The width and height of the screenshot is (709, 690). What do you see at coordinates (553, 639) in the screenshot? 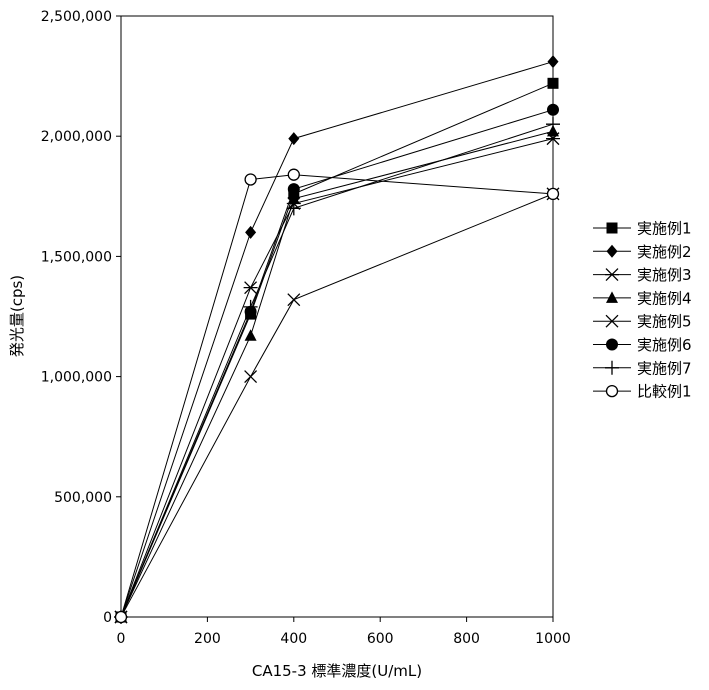
I see `x-tick-label: 1000` at bounding box center [553, 639].